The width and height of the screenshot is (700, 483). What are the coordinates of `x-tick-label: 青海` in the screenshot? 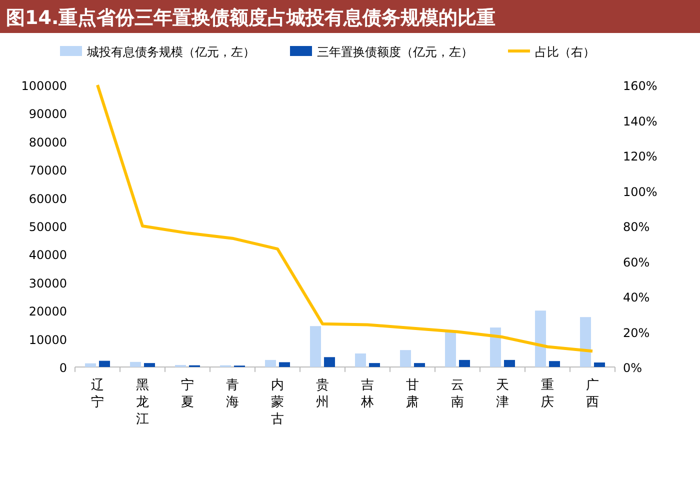 It's located at (232, 394).